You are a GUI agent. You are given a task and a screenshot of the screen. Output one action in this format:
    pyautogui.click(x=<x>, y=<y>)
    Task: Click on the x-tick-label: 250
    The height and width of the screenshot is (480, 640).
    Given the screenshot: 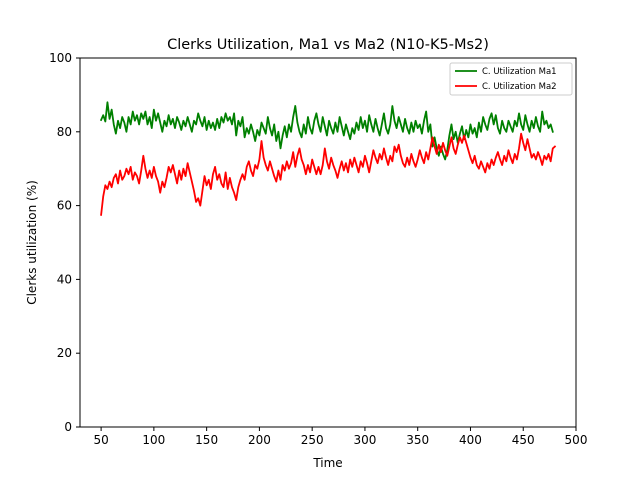 What is the action you would take?
    pyautogui.click(x=312, y=440)
    